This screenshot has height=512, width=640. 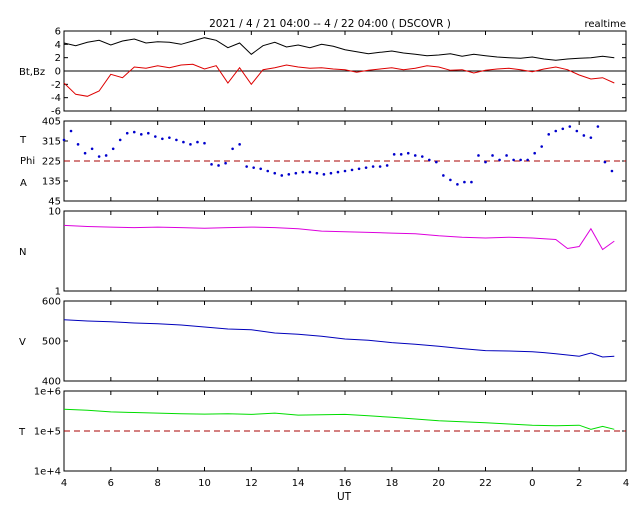 What do you see at coordinates (438, 483) in the screenshot?
I see `x-tick-label: 20` at bounding box center [438, 483].